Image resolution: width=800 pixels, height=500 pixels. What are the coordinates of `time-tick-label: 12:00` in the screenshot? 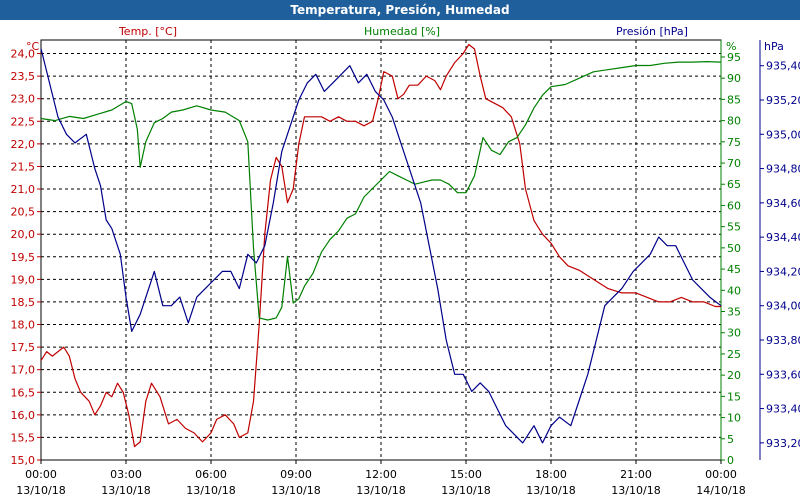 It's located at (381, 474).